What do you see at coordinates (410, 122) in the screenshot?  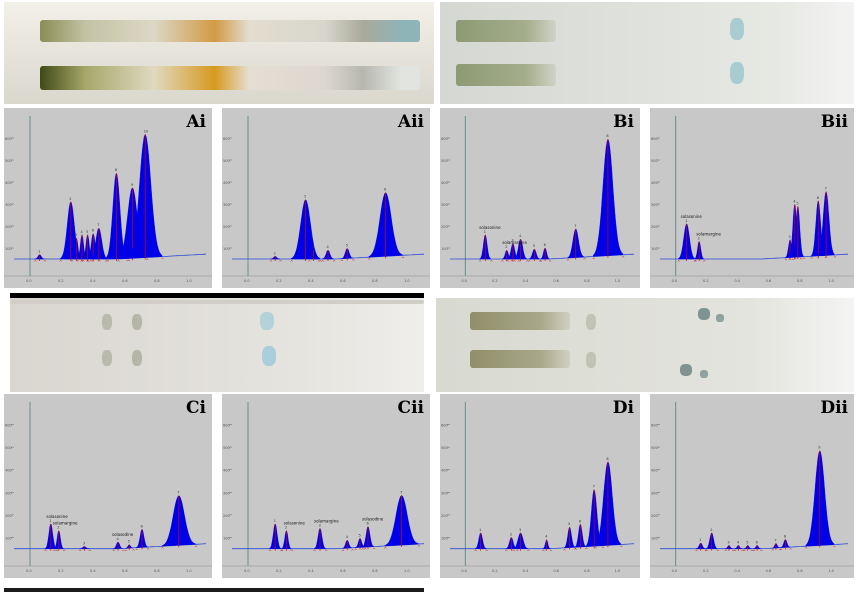 I see `panel-label-aii: Aii` at bounding box center [410, 122].